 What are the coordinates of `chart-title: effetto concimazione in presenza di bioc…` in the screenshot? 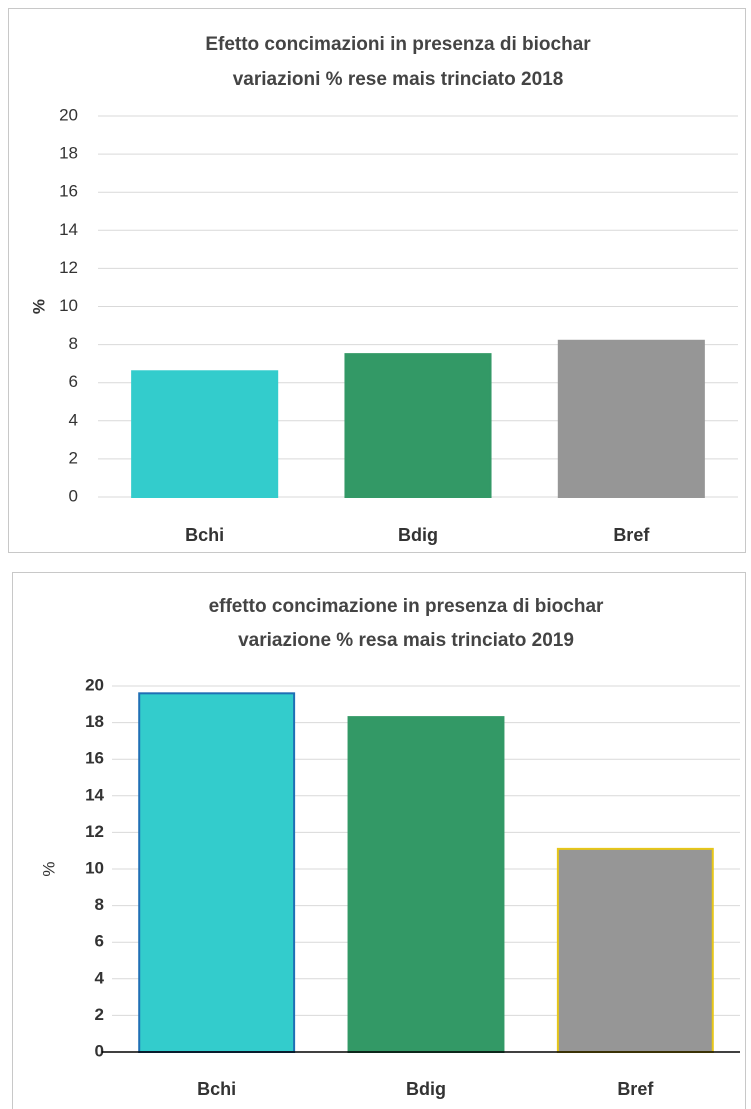 It's located at (406, 606).